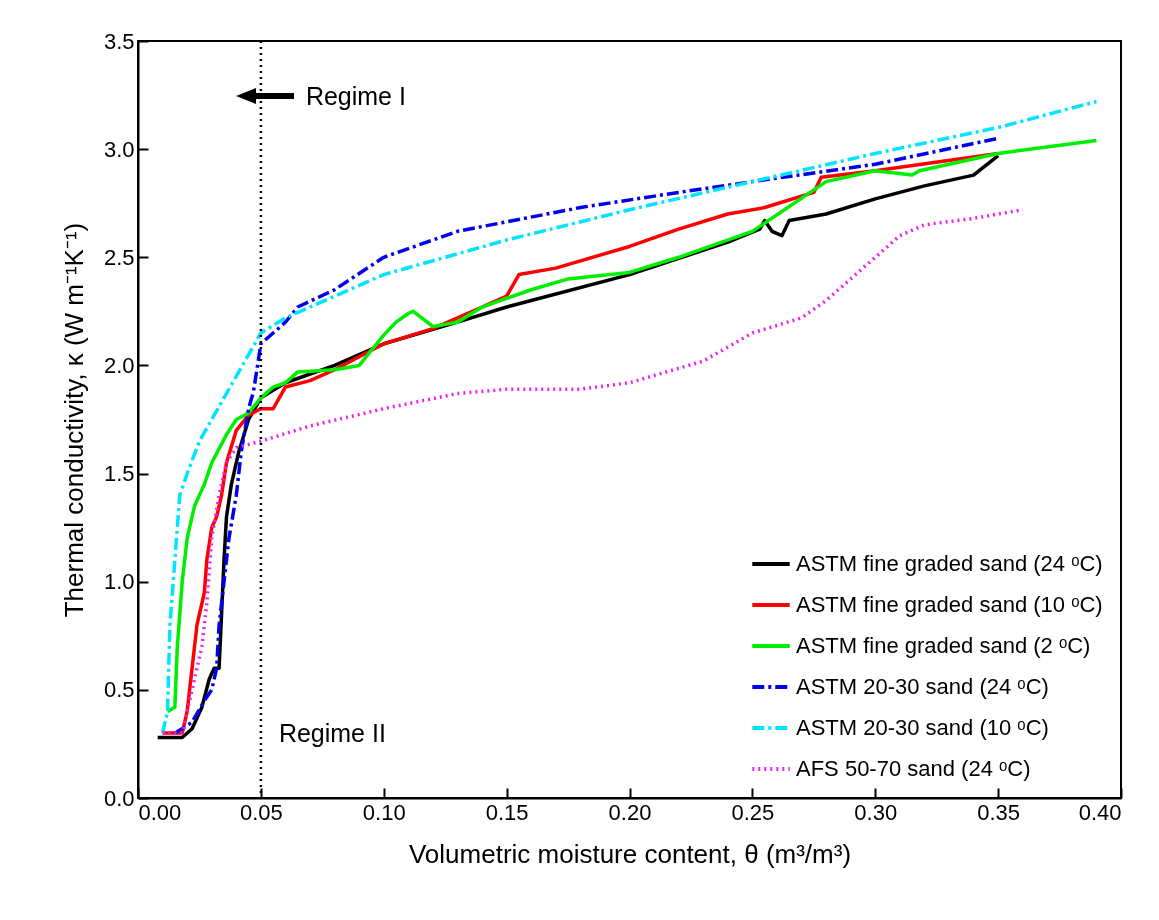 Image resolution: width=1159 pixels, height=920 pixels. What do you see at coordinates (507, 812) in the screenshot?
I see `x-tick-label: 0.15` at bounding box center [507, 812].